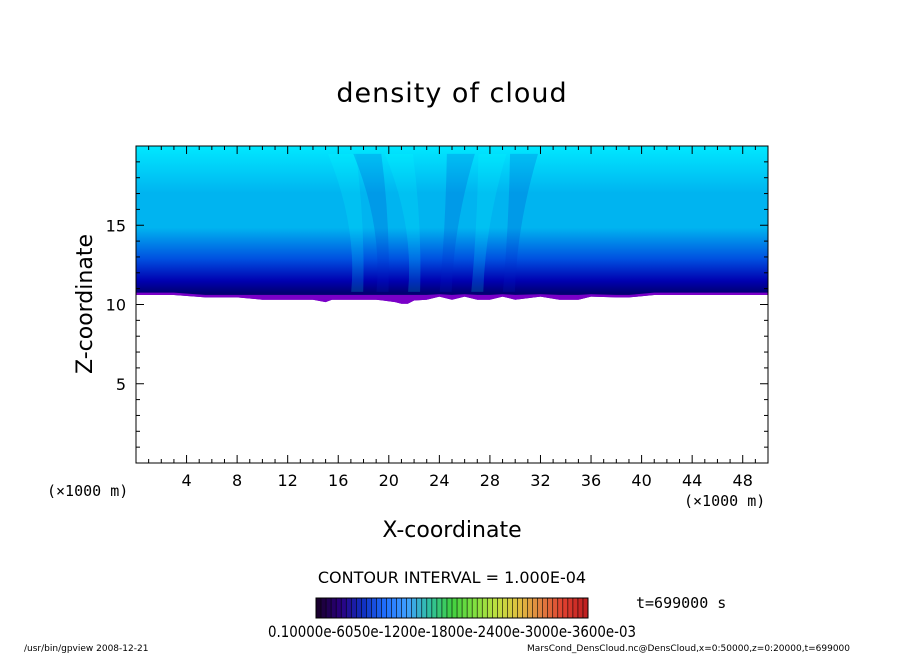 The image size is (904, 654). I want to click on y-tick-label: 5, so click(121, 384).